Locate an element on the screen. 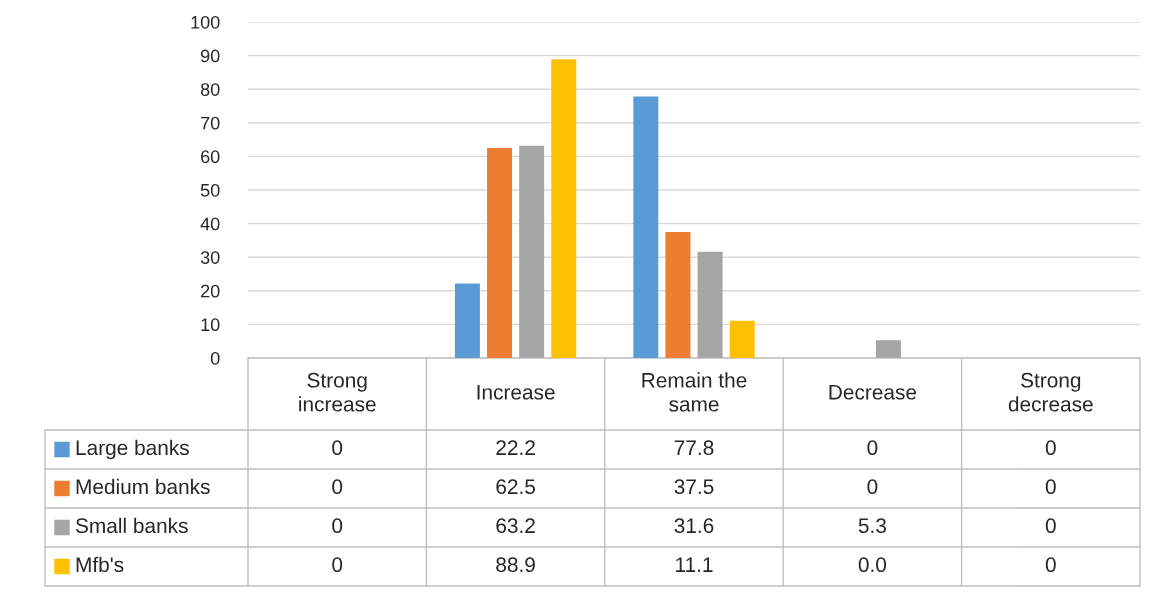 Image resolution: width=1153 pixels, height=595 pixels. y-tick-label: 80 is located at coordinates (210, 89).